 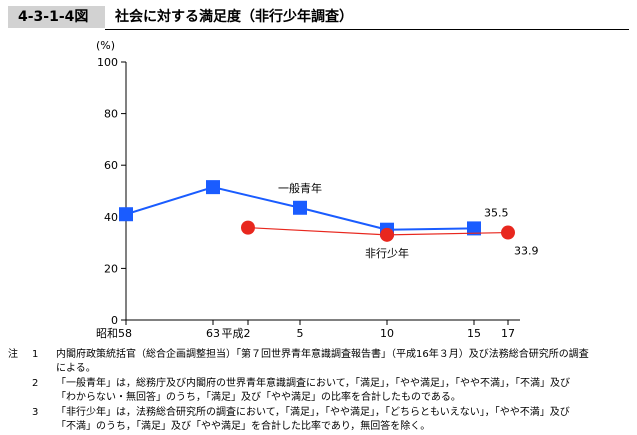 I want to click on note-text: 「不満」のうち，「満足」及び「やや満足」を合計した比率であり，無回答を除く。, so click(x=243, y=426).